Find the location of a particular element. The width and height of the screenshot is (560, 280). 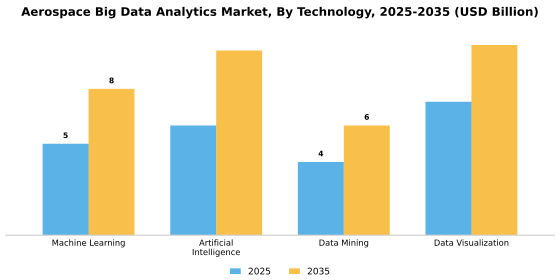

legend-label: 2035 is located at coordinates (319, 271).